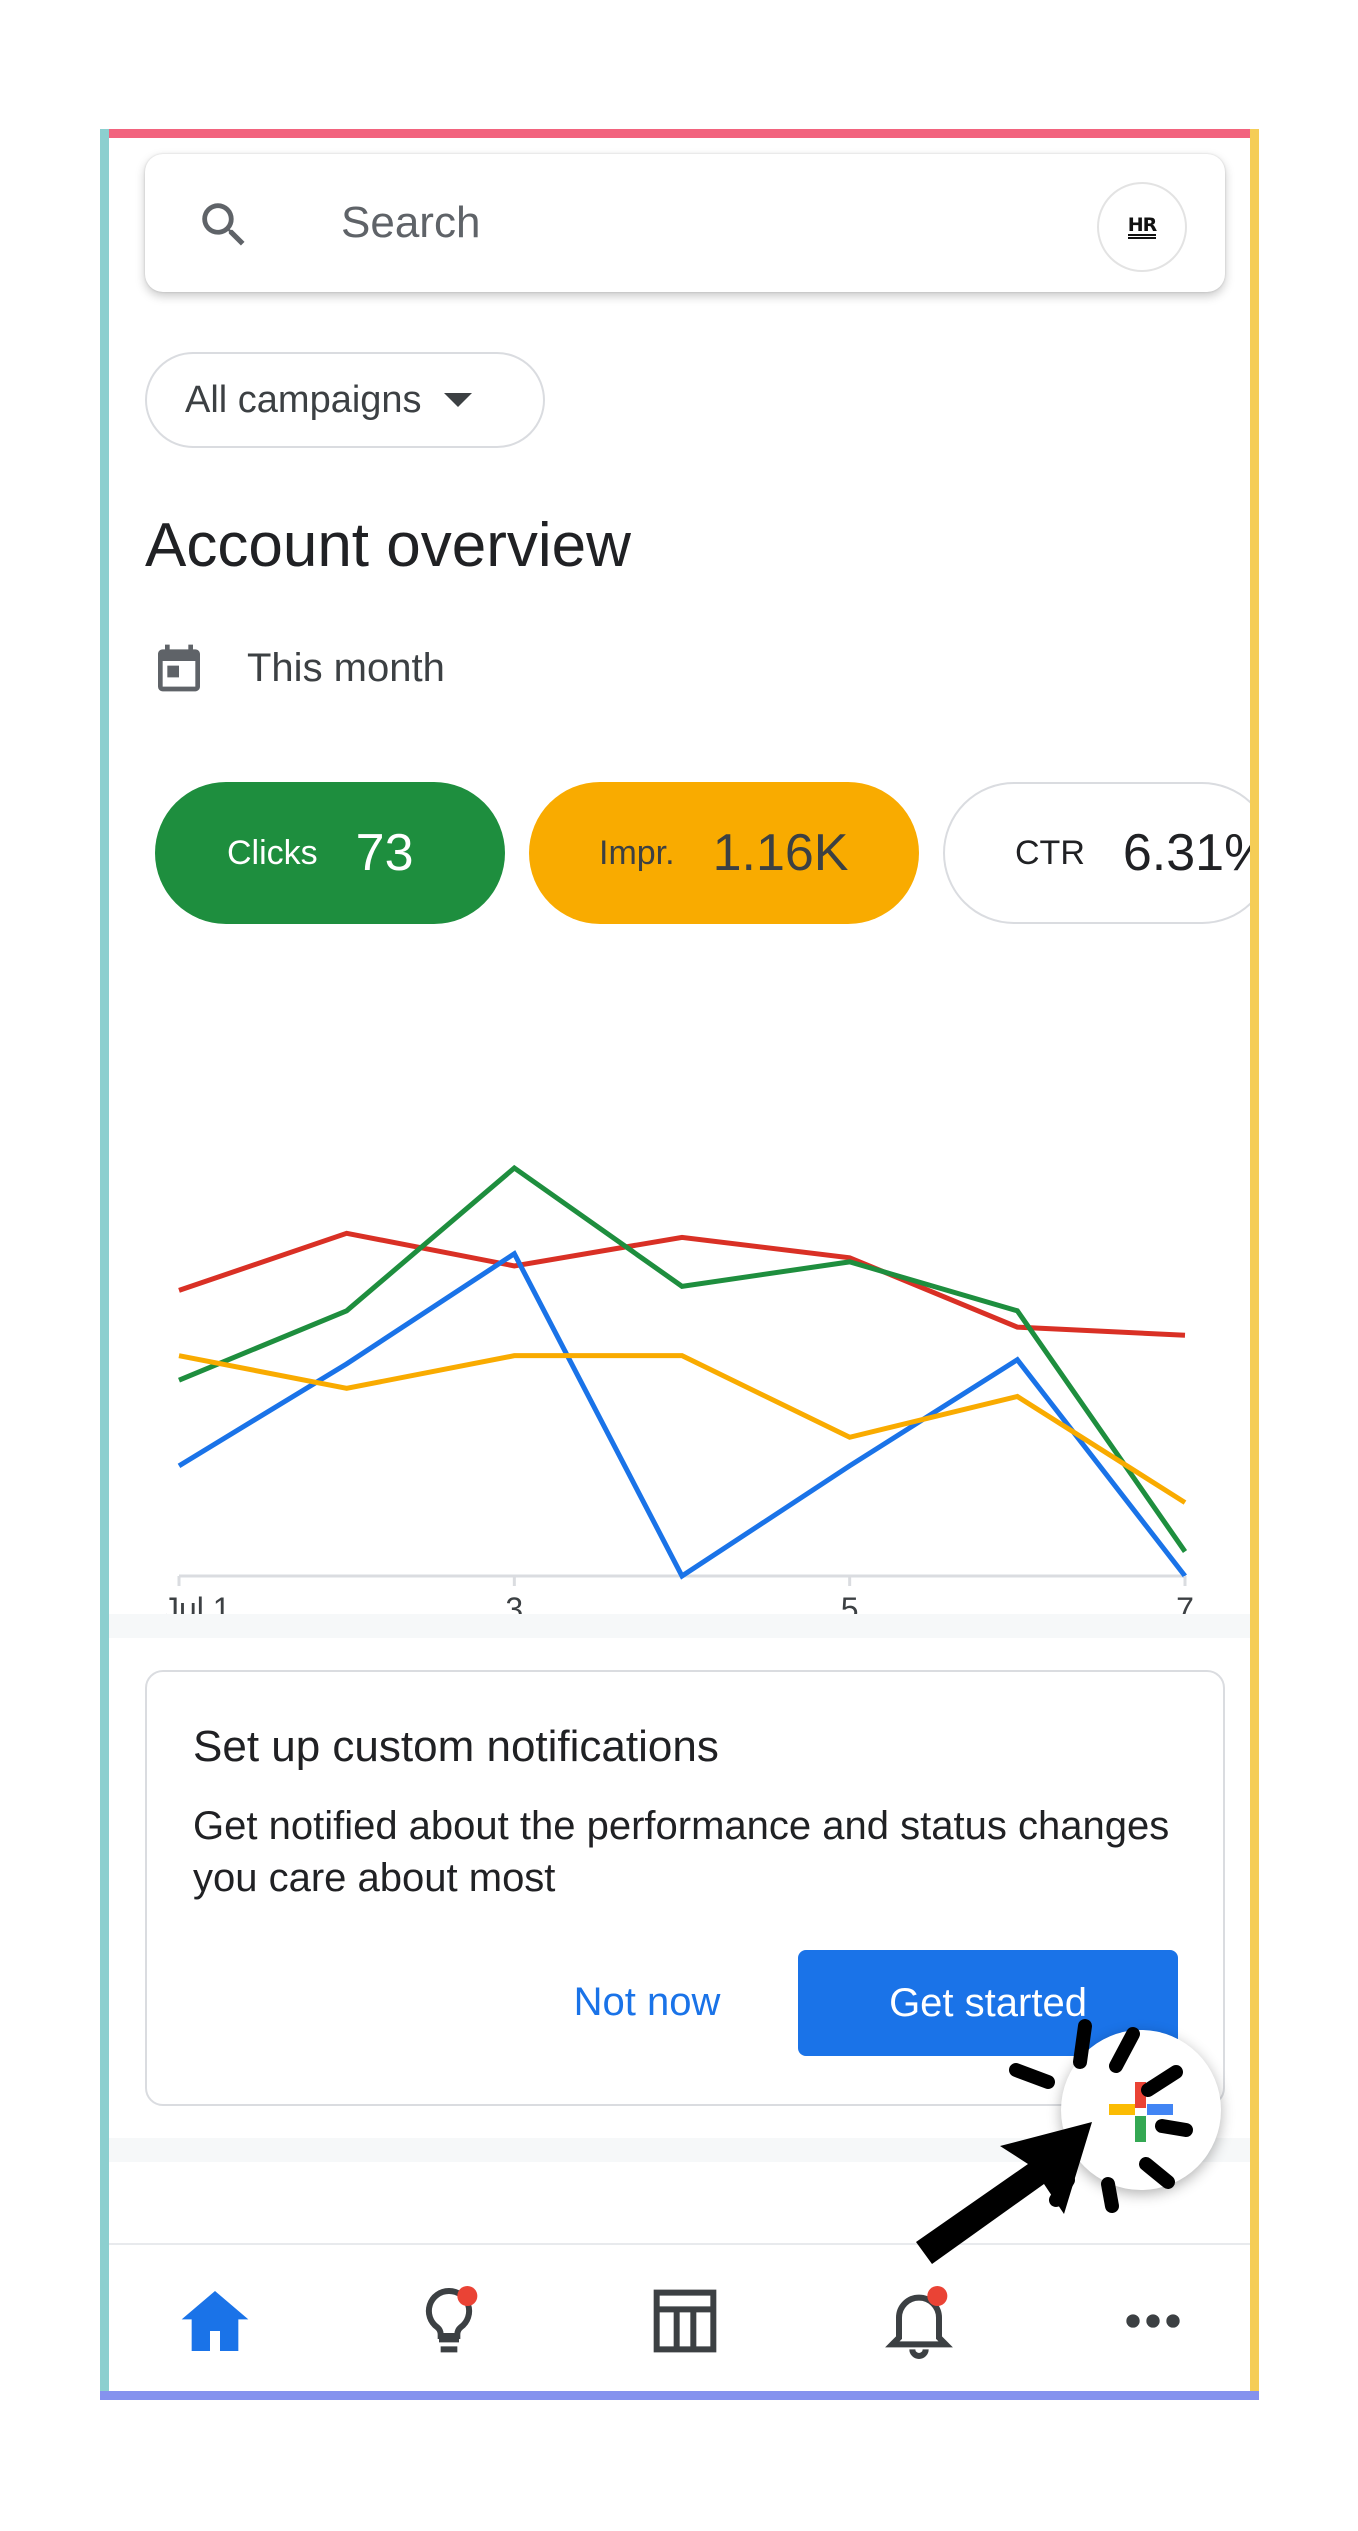 The image size is (1358, 2531). Describe the element at coordinates (1096, 853) in the screenshot. I see `metric-chip-ctr: CTR 6.31%` at that location.